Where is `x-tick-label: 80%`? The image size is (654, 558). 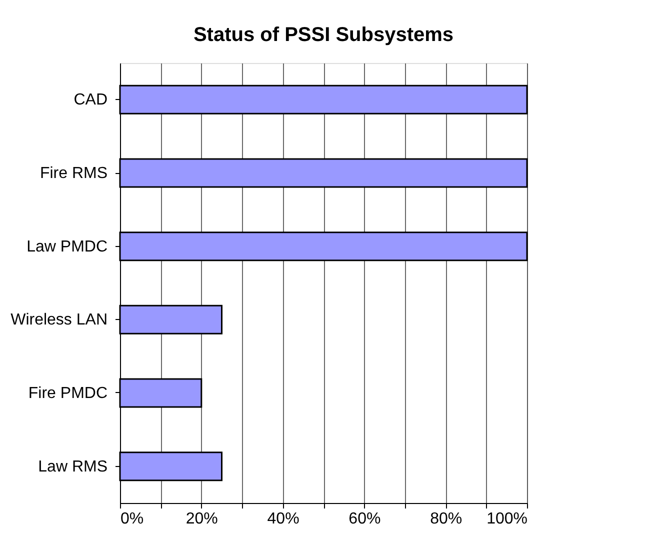 x-tick-label: 80% is located at coordinates (446, 519).